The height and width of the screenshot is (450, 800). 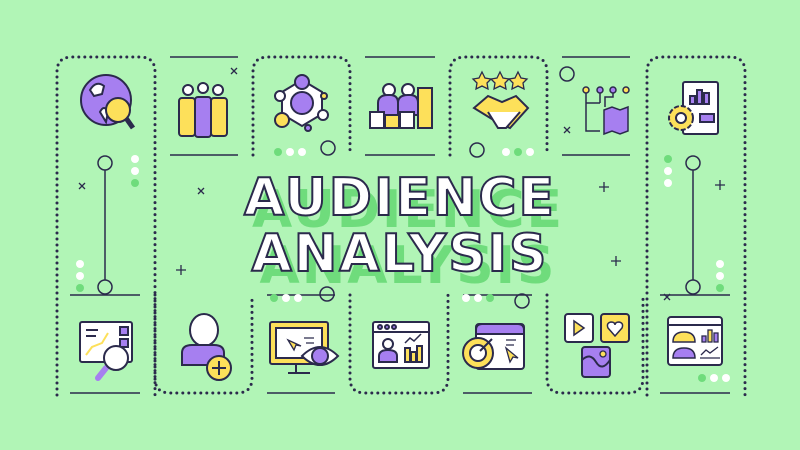 I want to click on title-line1: AUDIENCE, so click(x=400, y=198).